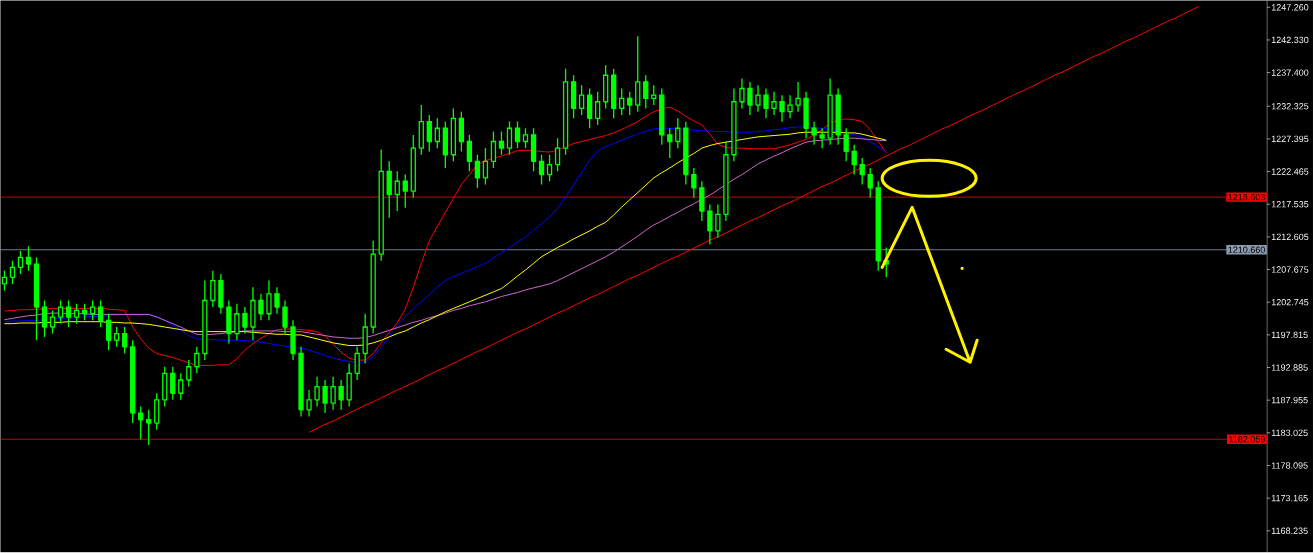 The height and width of the screenshot is (553, 1313). What do you see at coordinates (1290, 237) in the screenshot?
I see `y-tick-label: 1212.605` at bounding box center [1290, 237].